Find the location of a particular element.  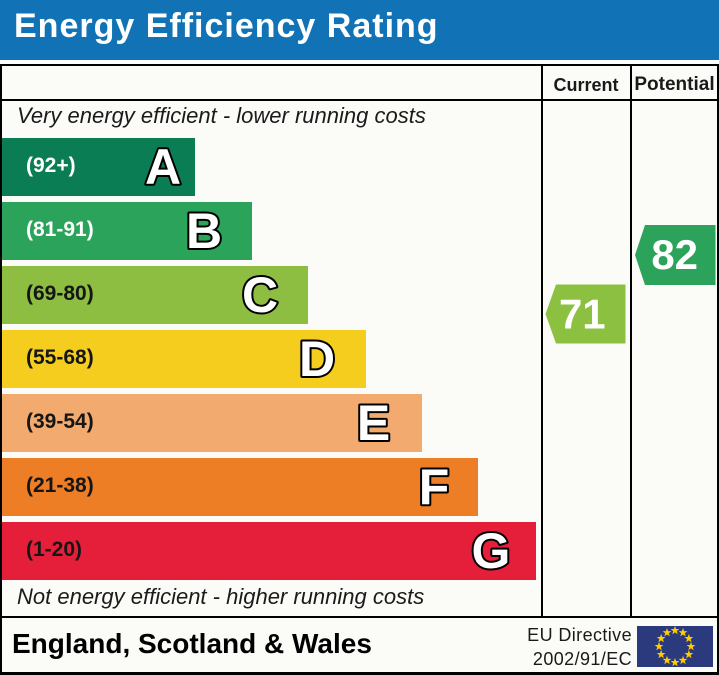

svg-text: F is located at coordinates (434, 487).